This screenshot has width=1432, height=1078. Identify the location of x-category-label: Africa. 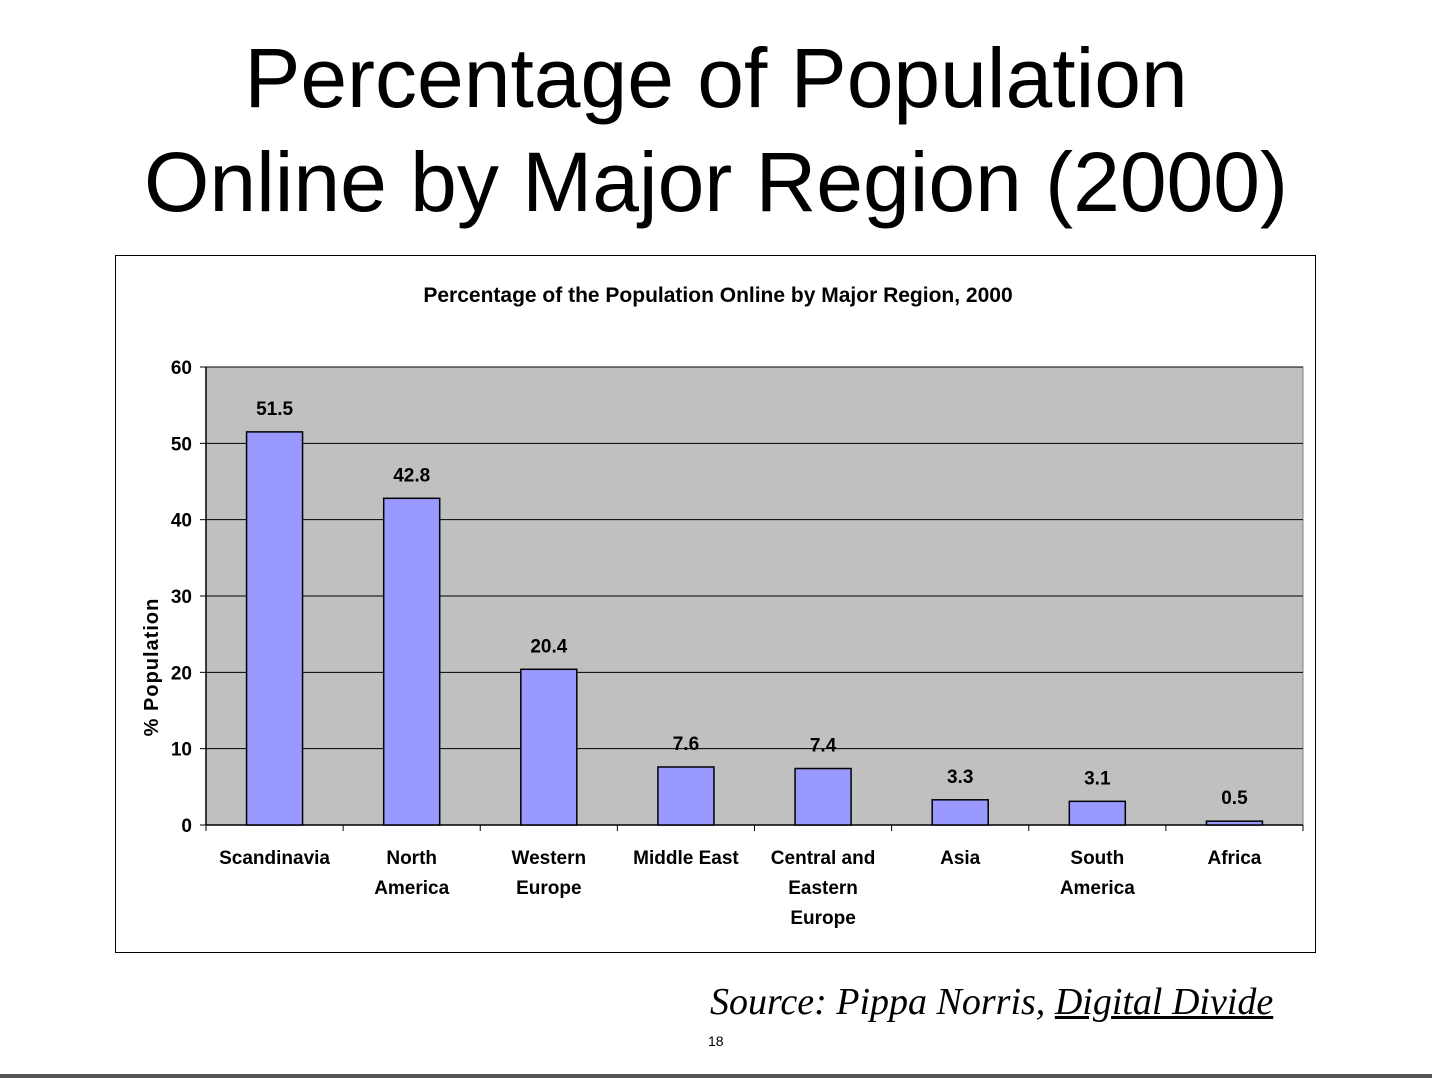
(1235, 858).